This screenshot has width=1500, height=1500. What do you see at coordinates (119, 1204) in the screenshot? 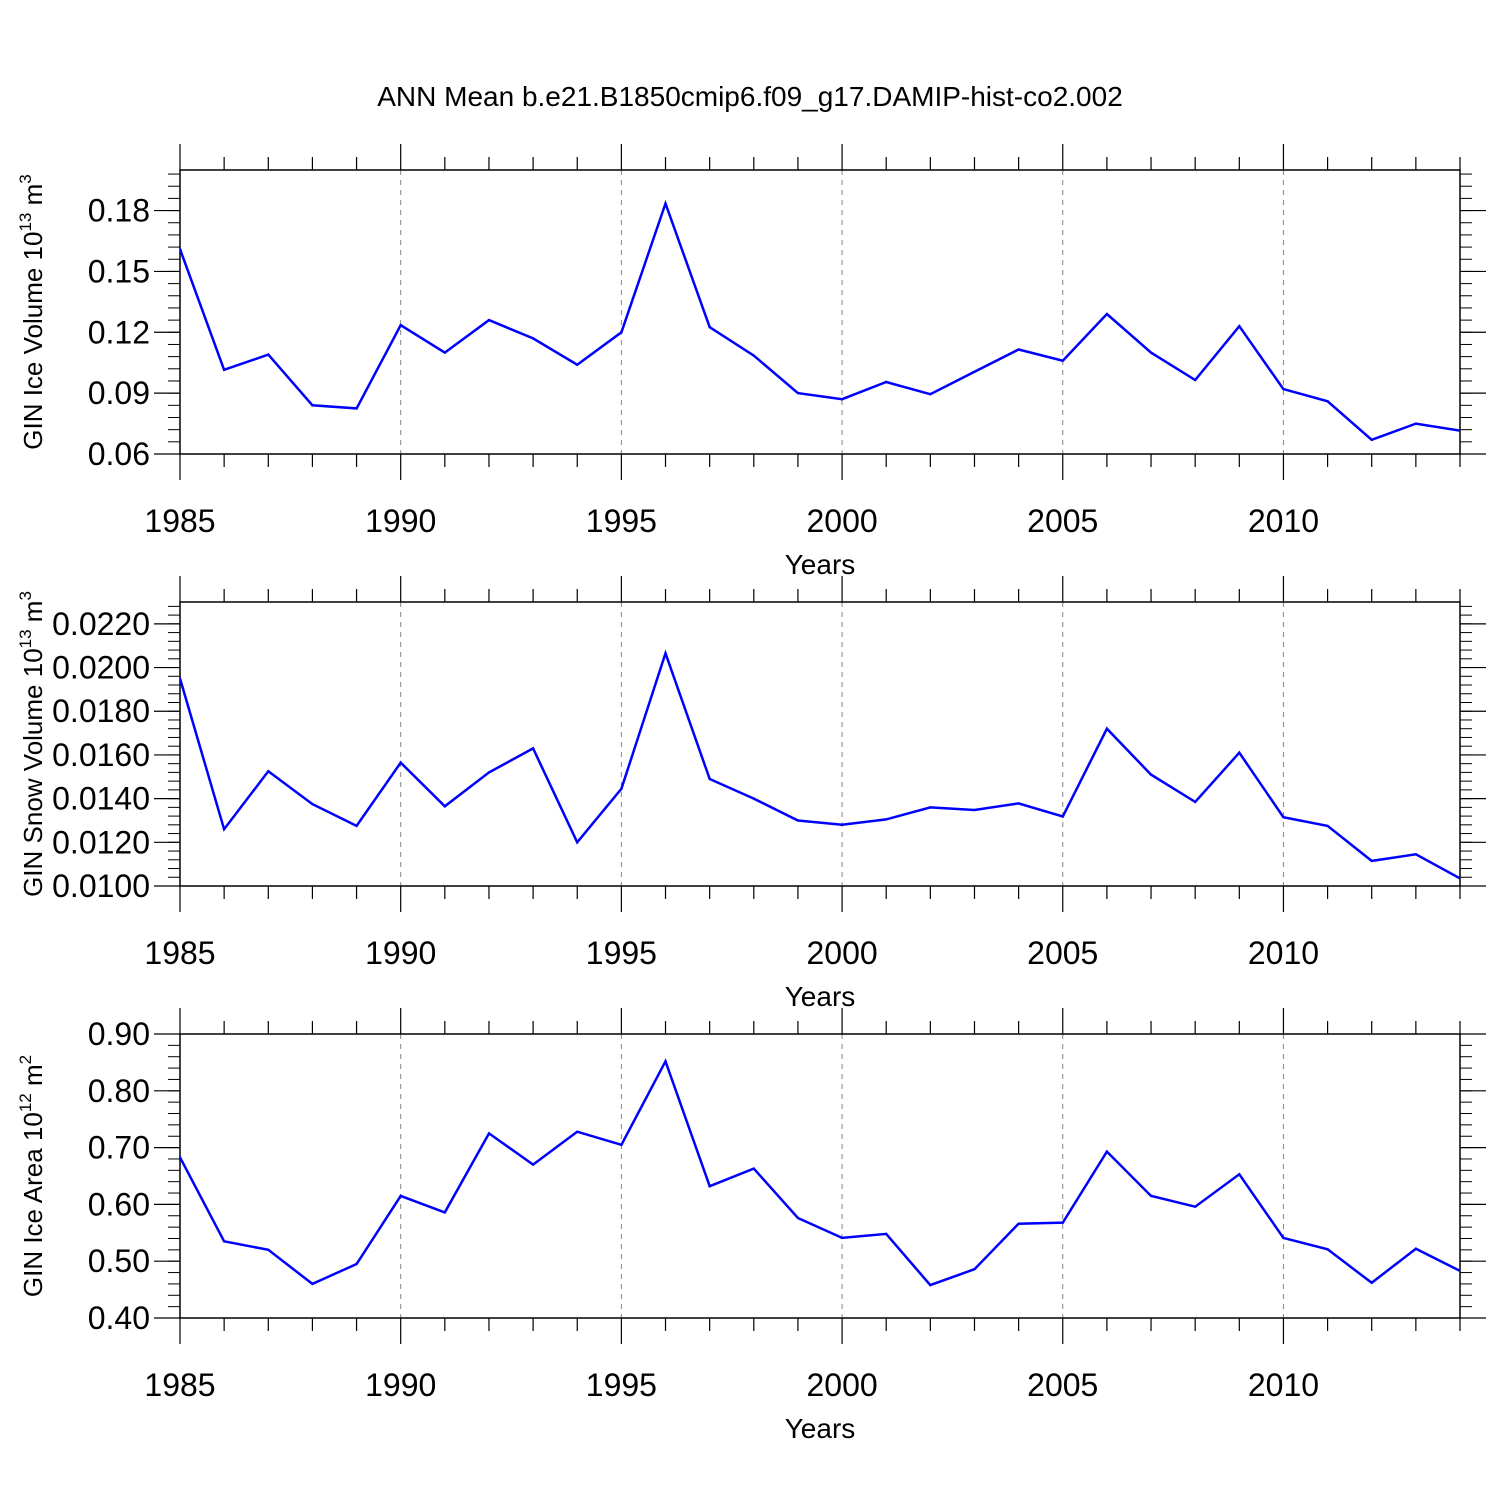
I see `y-tick-label: 0.60` at bounding box center [119, 1204].